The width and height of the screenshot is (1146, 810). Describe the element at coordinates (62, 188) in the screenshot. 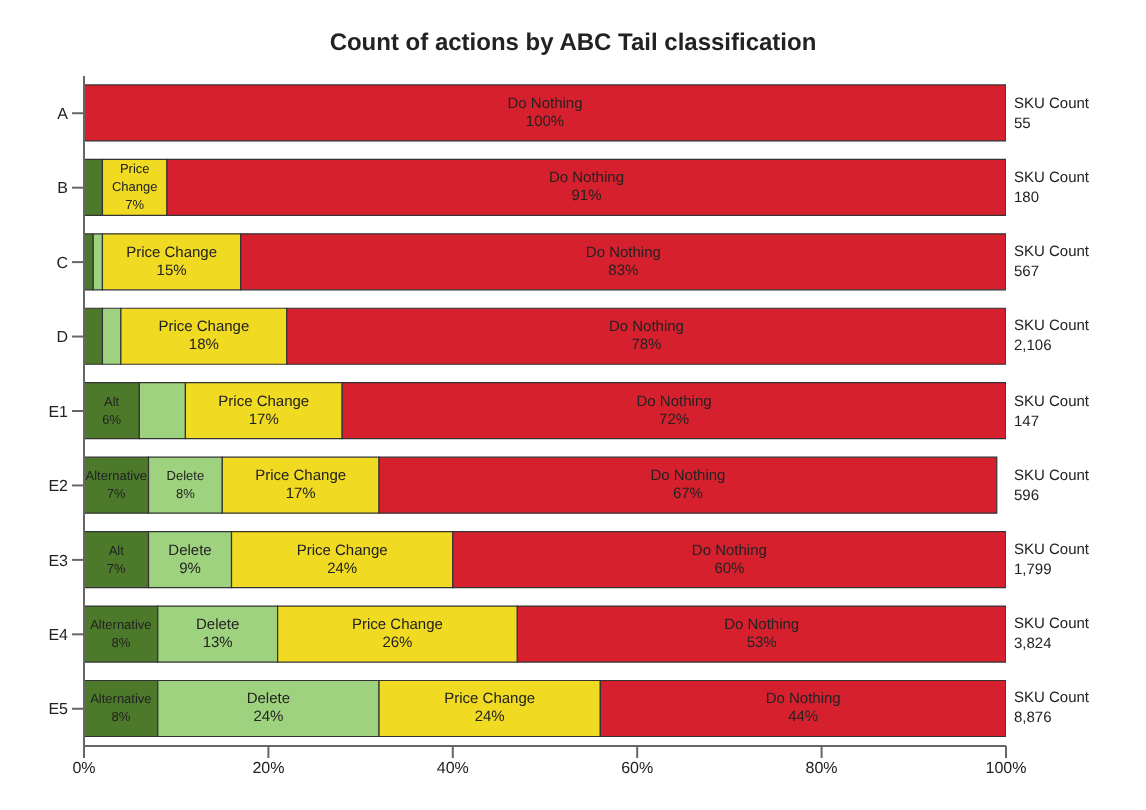

I see `y-tick-label: B` at that location.